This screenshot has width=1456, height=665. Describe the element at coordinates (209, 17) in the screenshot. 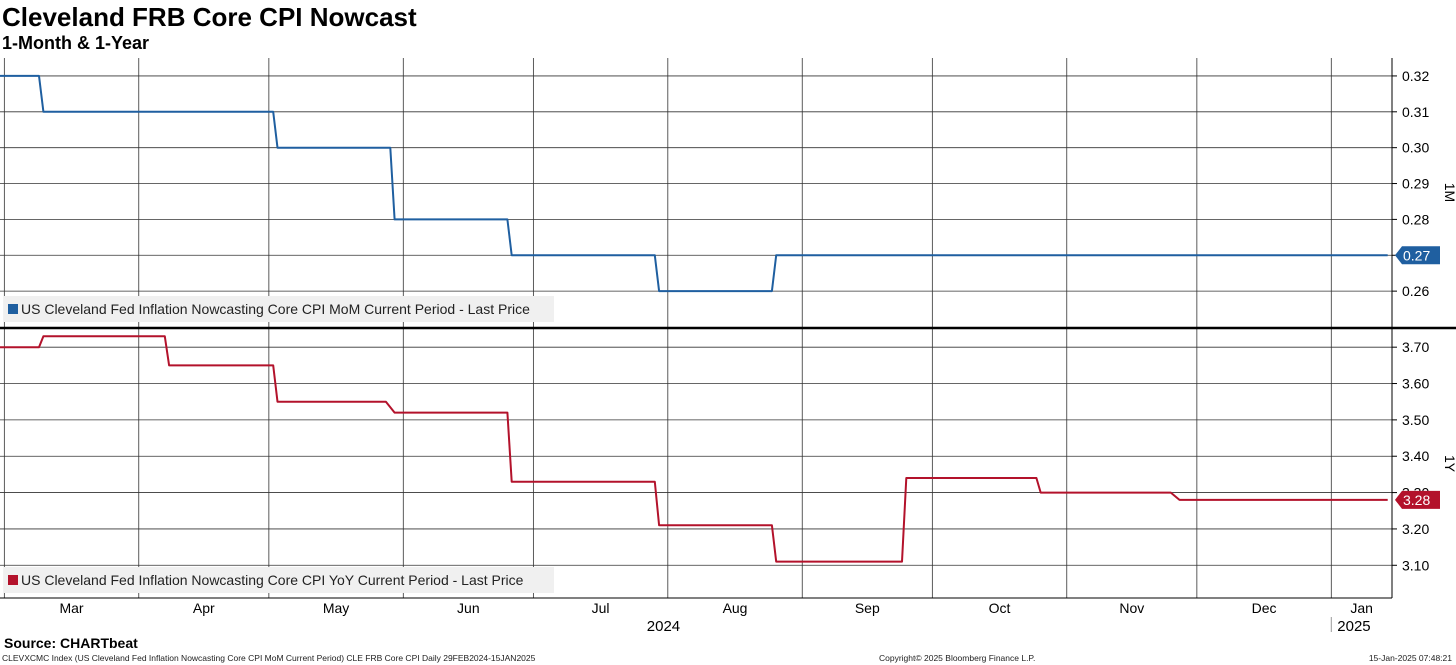

I see `chart-title: Cleveland FRB Core CPI Nowcast` at that location.